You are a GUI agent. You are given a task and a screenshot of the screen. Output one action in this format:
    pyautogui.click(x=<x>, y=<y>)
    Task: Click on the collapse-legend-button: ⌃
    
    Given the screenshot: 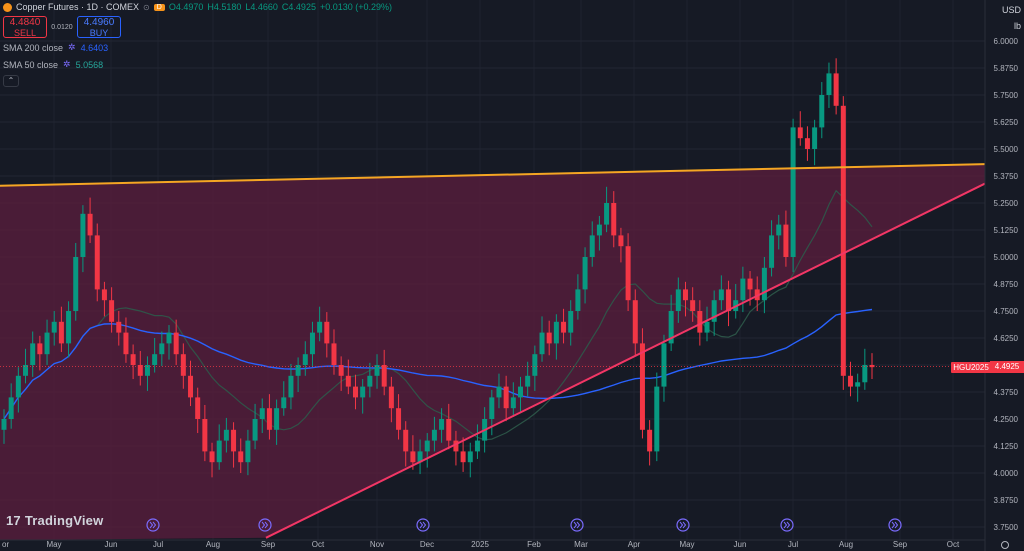 What is the action you would take?
    pyautogui.click(x=11, y=81)
    